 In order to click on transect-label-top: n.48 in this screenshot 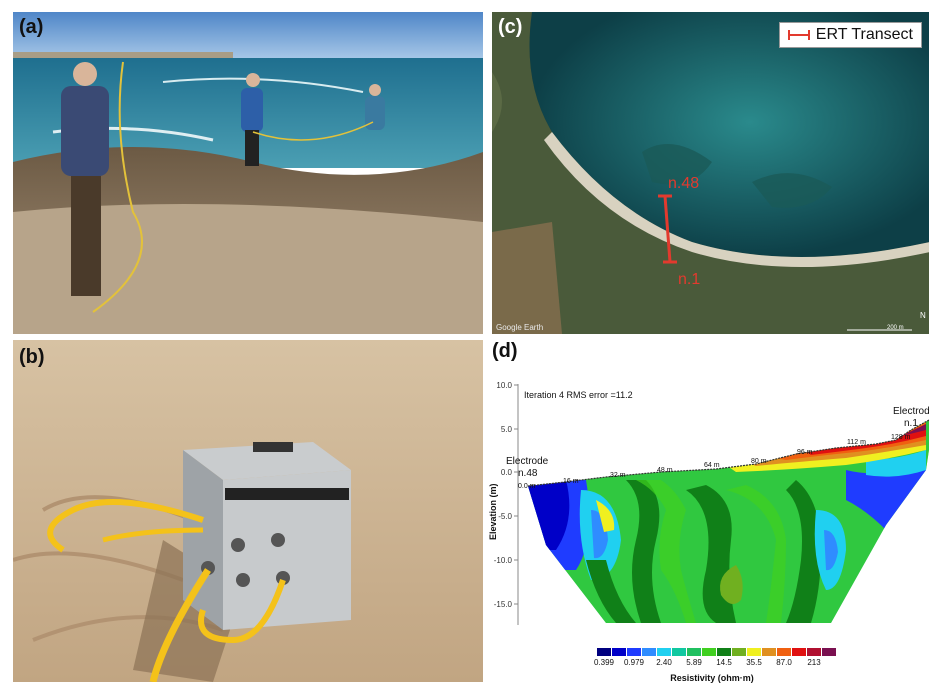, I will do `click(683, 183)`.